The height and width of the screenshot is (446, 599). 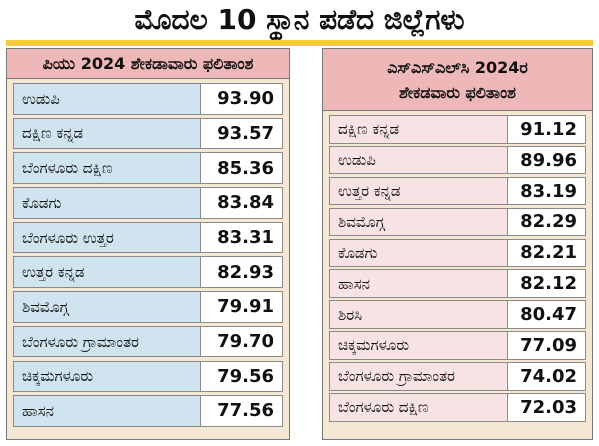 What do you see at coordinates (241, 411) in the screenshot?
I see `pass-percentage: 77.56` at bounding box center [241, 411].